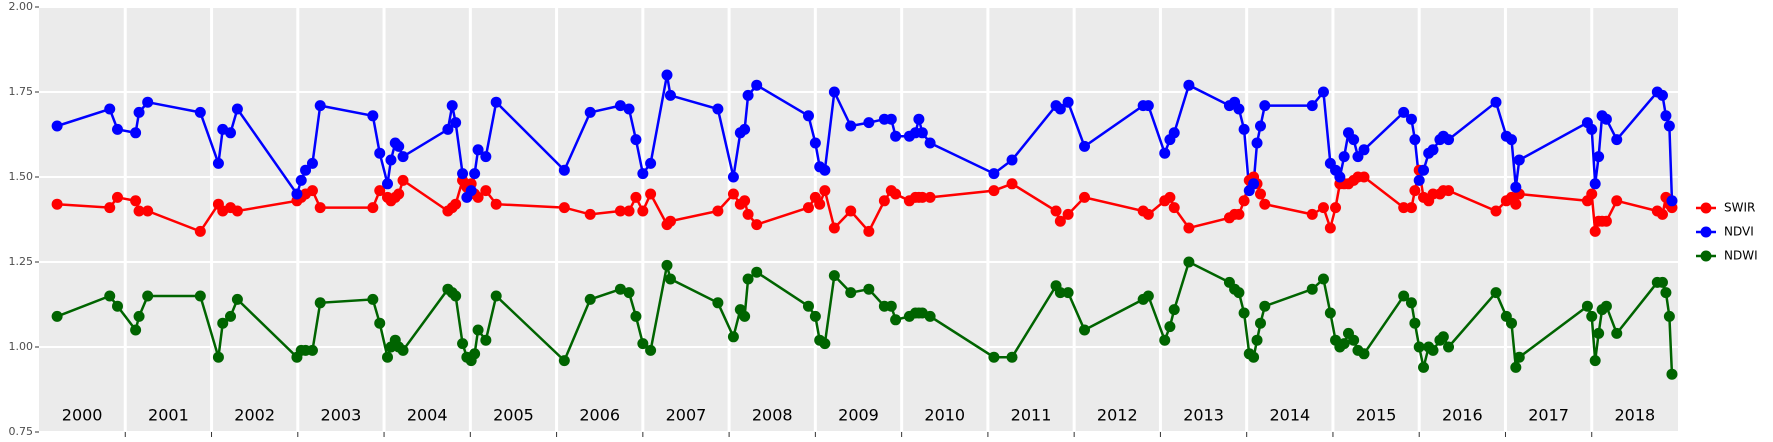 Image resolution: width=1773 pixels, height=442 pixels. I want to click on year-label: 2009, so click(858, 415).